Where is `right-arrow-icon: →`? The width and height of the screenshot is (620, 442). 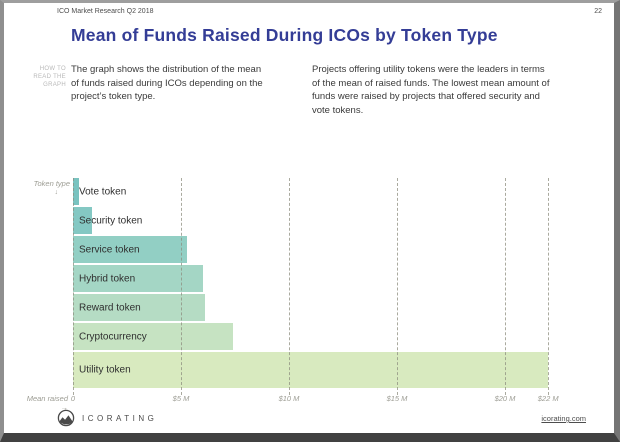 right-arrow-icon: → is located at coordinates (64, 407).